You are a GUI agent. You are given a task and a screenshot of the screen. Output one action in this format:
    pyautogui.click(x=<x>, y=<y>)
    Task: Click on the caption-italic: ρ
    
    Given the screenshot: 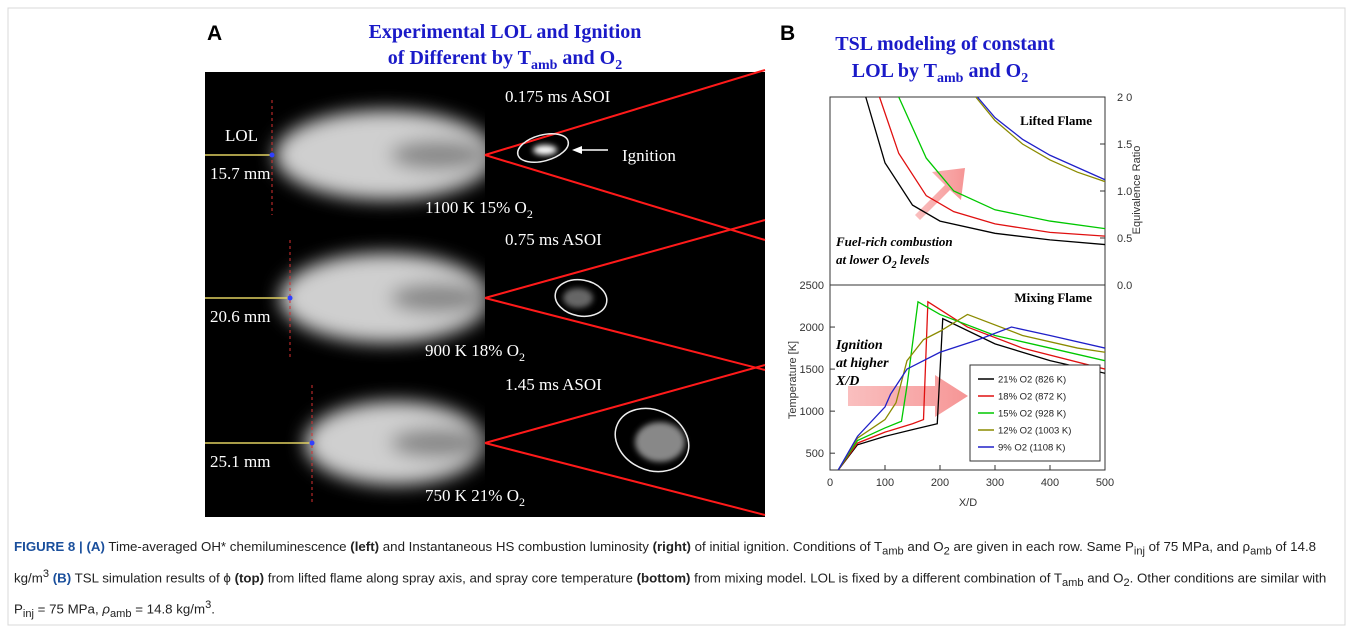 What is the action you would take?
    pyautogui.click(x=106, y=609)
    